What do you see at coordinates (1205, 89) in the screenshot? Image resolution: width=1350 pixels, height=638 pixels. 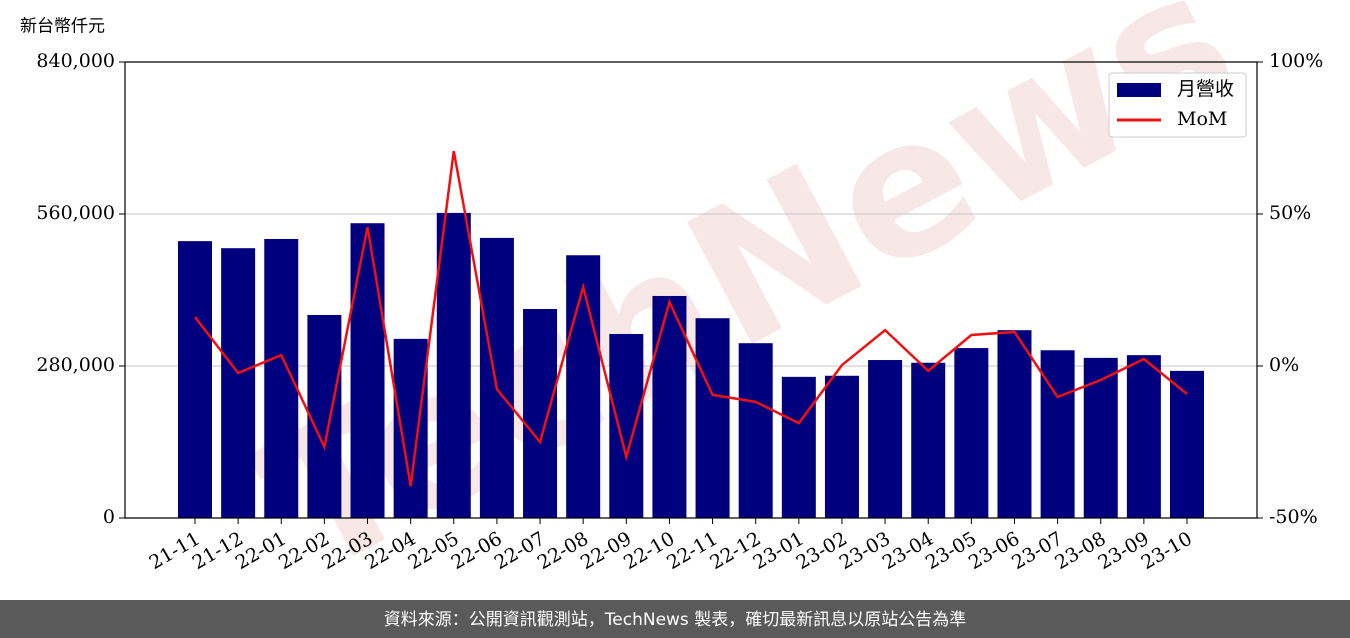 I see `legend-label: 月營收` at bounding box center [1205, 89].